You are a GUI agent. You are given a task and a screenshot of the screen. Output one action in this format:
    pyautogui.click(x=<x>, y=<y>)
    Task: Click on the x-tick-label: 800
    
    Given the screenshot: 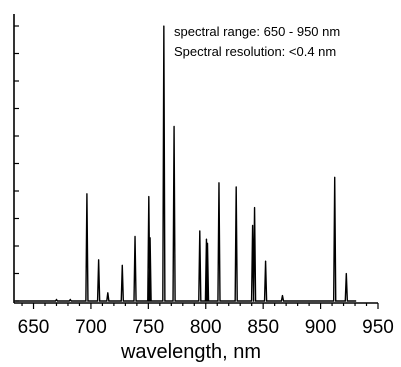 What is the action you would take?
    pyautogui.click(x=206, y=327)
    